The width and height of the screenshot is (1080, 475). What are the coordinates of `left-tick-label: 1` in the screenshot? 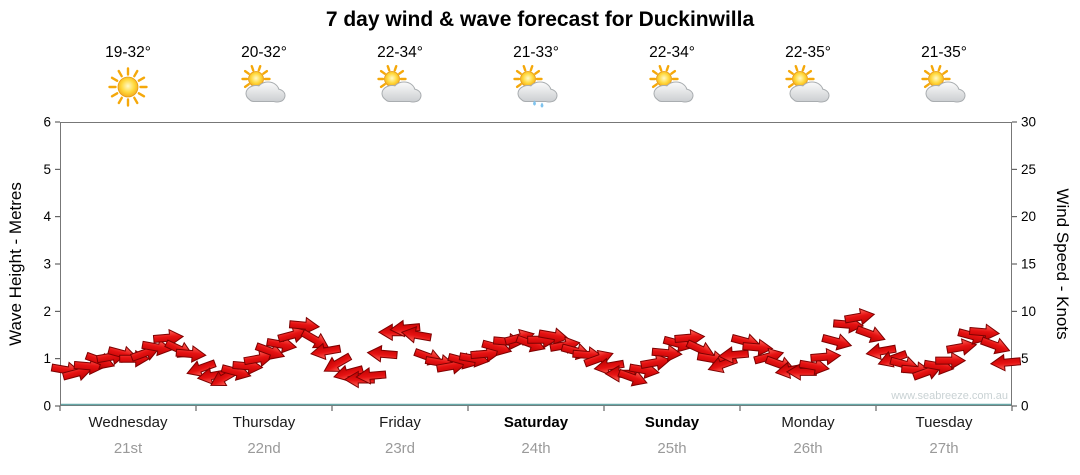 It's located at (47, 358).